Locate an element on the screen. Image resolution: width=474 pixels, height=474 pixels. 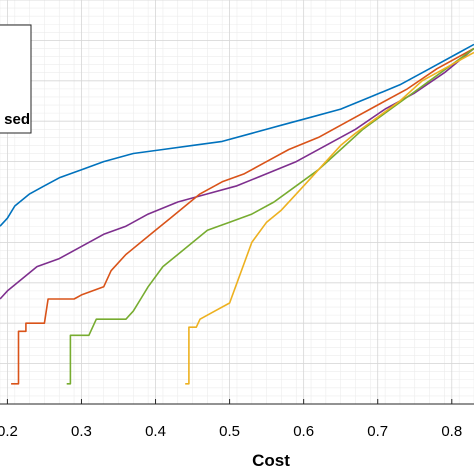
legend: sed is located at coordinates (16, 79).